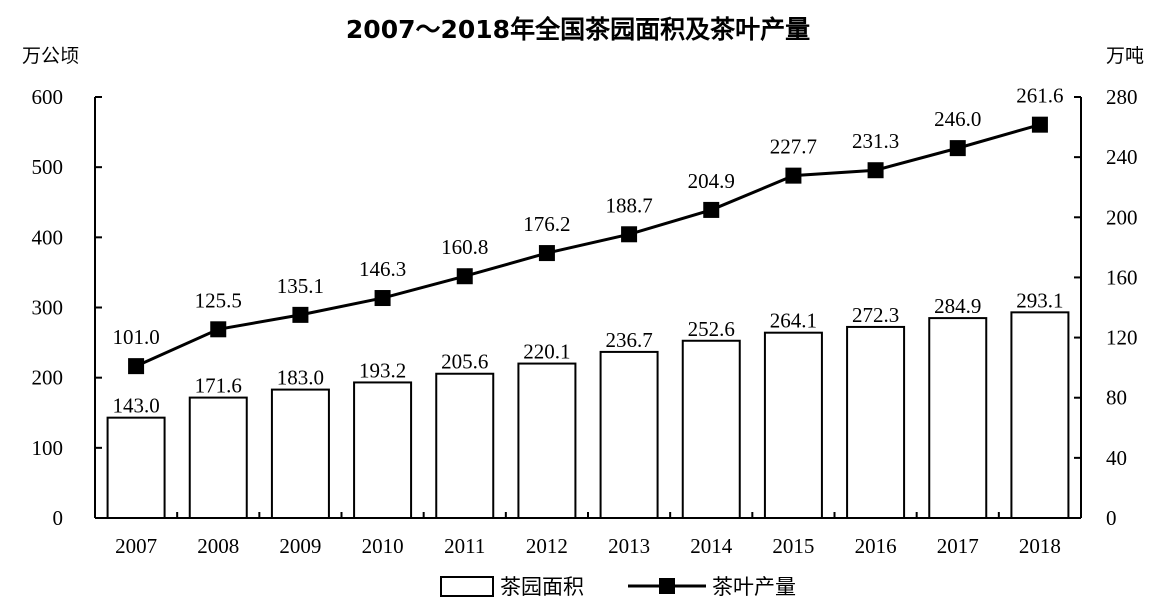 The width and height of the screenshot is (1156, 611). What do you see at coordinates (300, 453) in the screenshot?
I see `bar-2009` at bounding box center [300, 453].